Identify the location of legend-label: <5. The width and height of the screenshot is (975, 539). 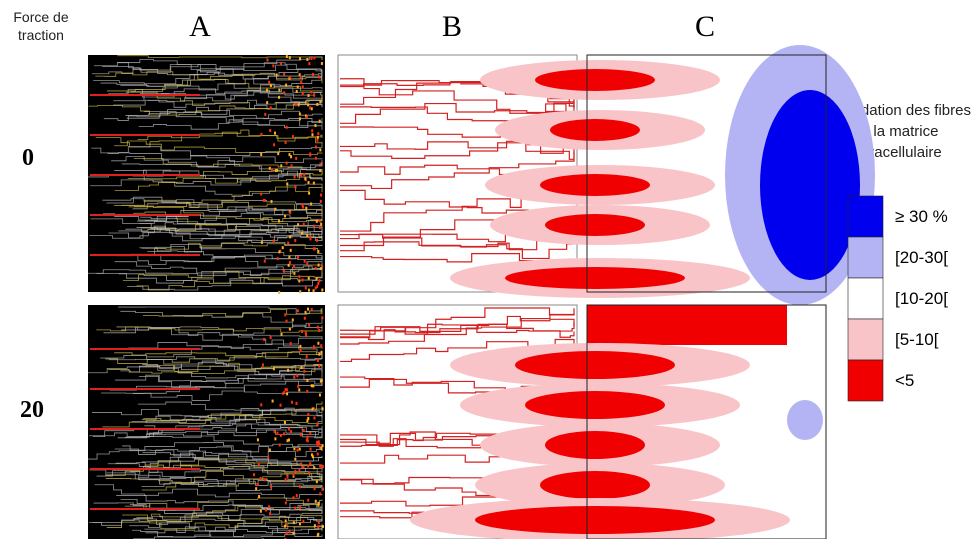
(904, 380).